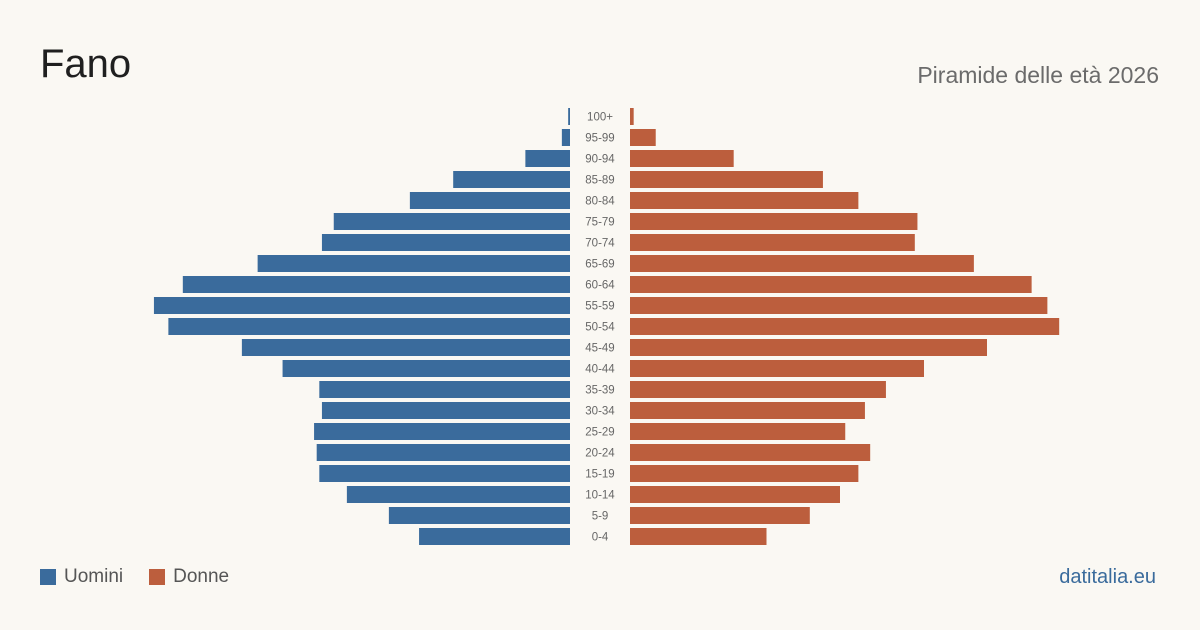  What do you see at coordinates (569, 116) in the screenshot?
I see `bar-male-100+` at bounding box center [569, 116].